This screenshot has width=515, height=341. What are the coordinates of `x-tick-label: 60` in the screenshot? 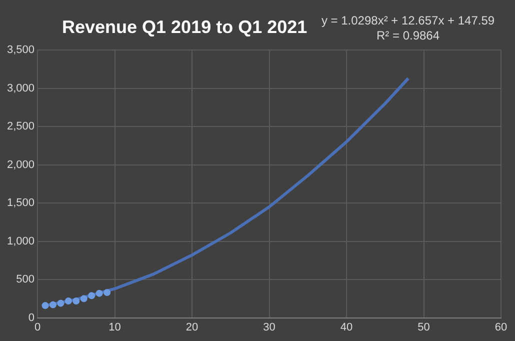 It's located at (501, 327).